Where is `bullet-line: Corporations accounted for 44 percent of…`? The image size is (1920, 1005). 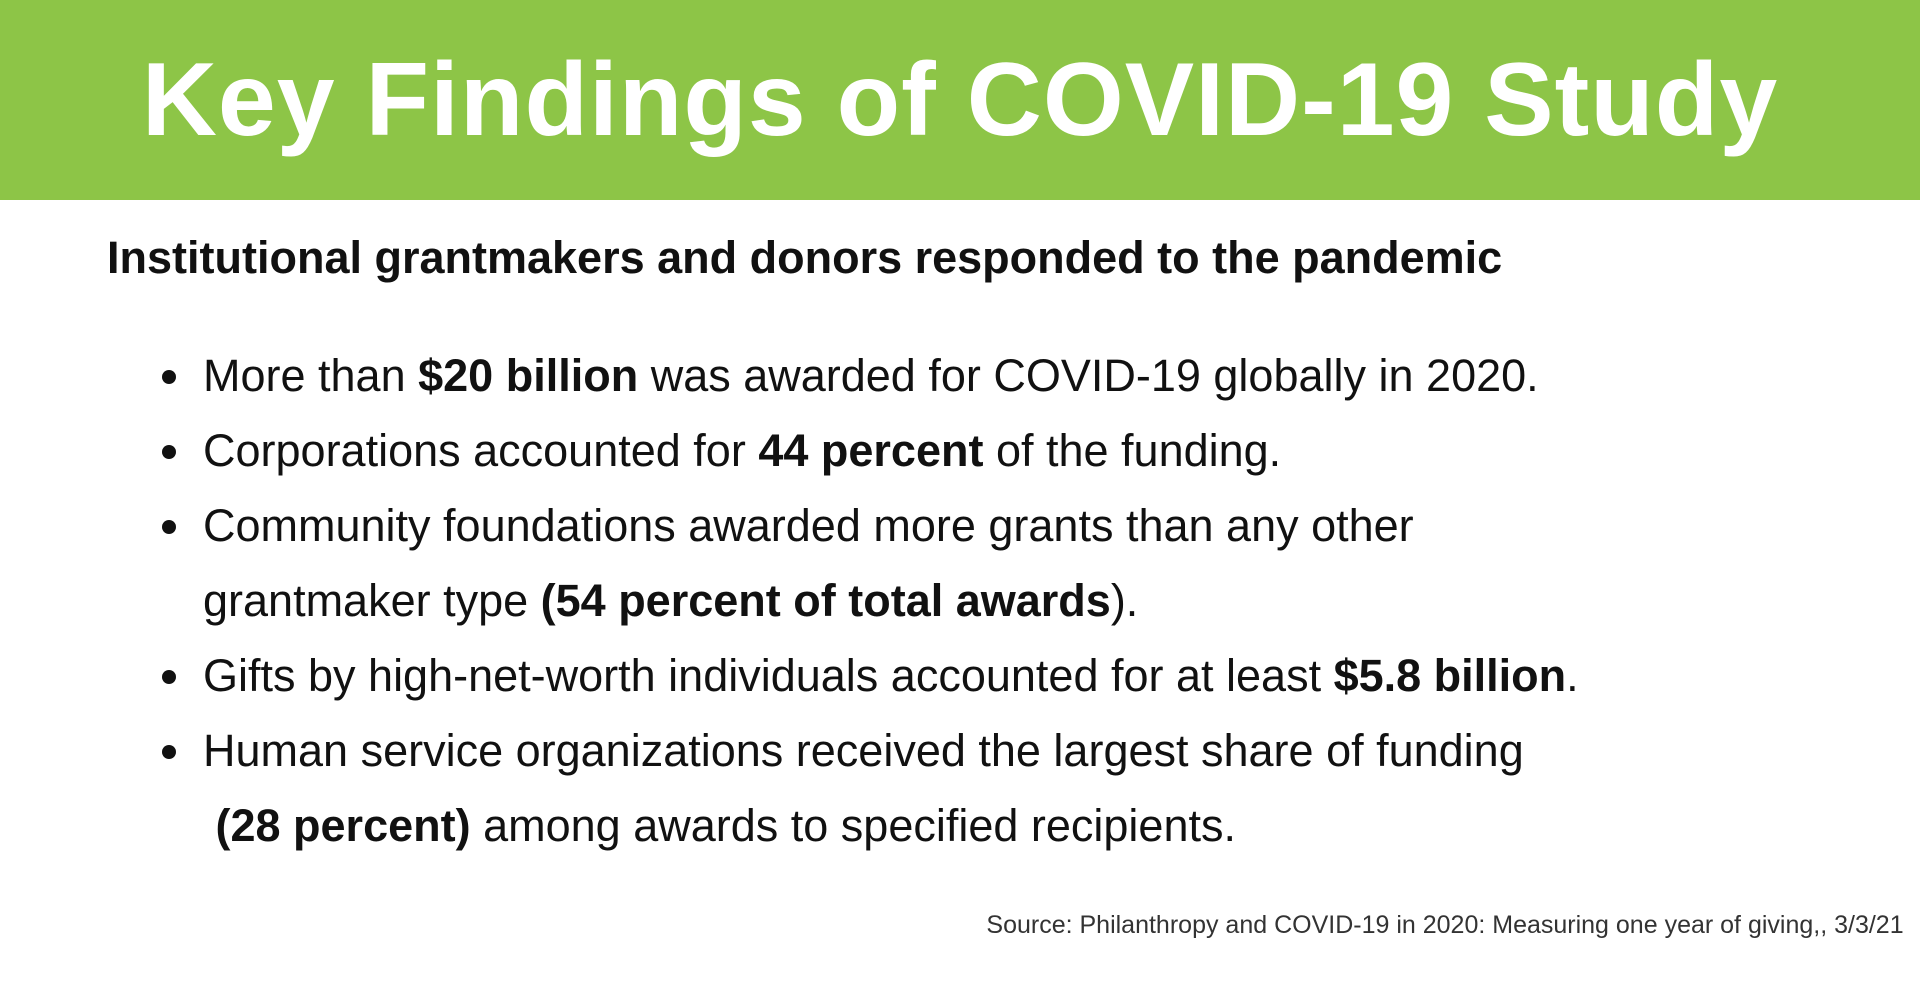
bullet-line: Corporations accounted for 44 percent of… is located at coordinates (891, 450).